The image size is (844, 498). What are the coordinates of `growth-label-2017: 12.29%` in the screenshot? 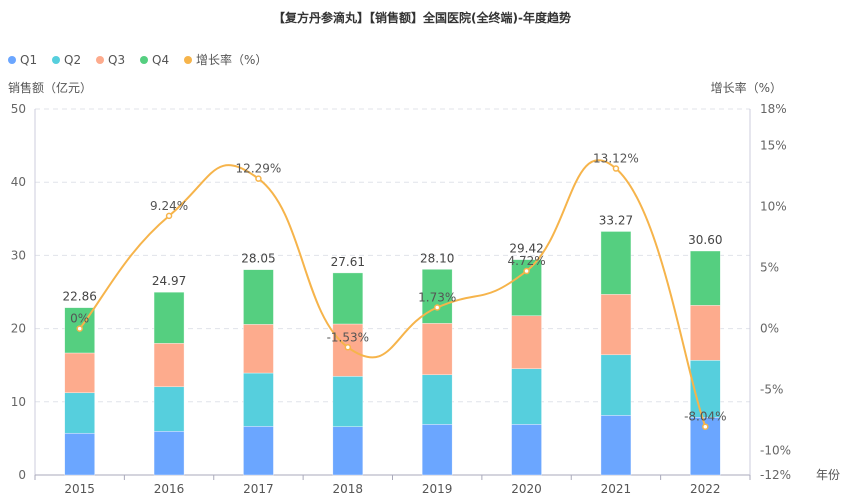 It's located at (259, 169).